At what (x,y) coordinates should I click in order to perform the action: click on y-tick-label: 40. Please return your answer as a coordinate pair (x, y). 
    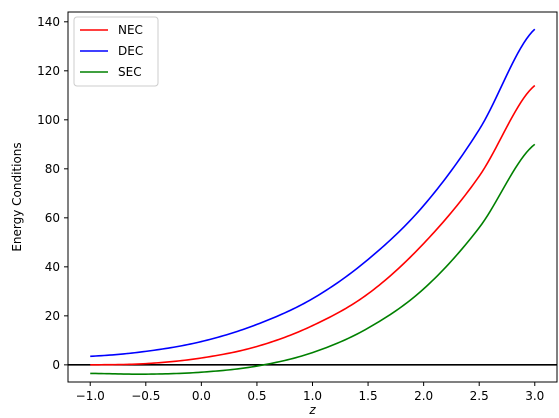
    Looking at the image, I should click on (52, 267).